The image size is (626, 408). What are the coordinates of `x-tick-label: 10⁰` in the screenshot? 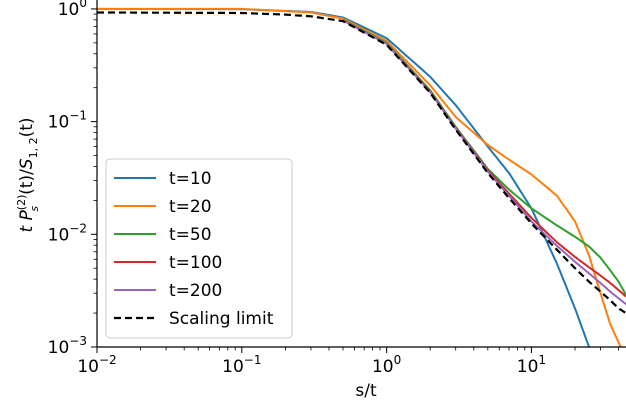 It's located at (386, 365).